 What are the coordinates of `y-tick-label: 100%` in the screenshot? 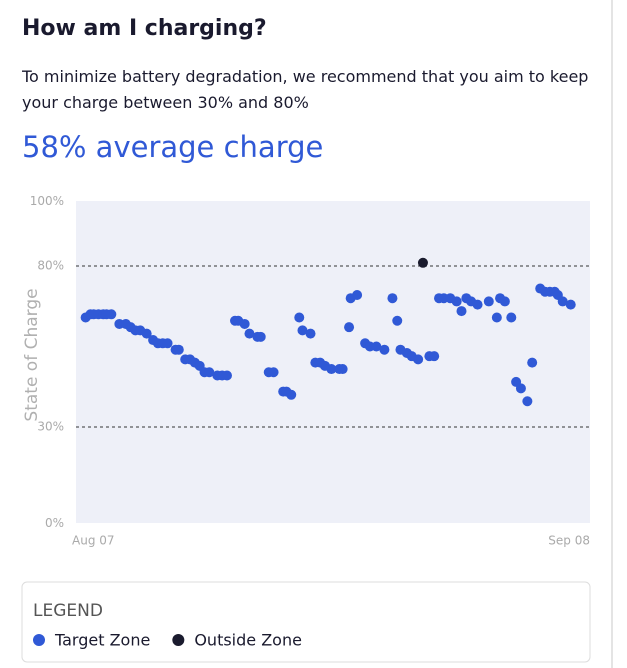 It's located at (47, 201).